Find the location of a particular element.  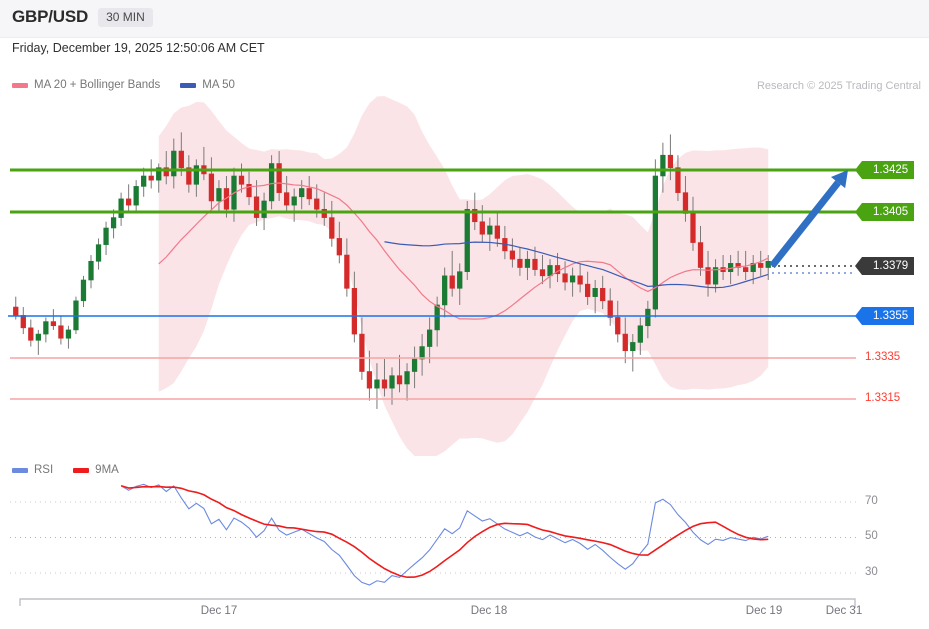

rsi-legend: RSI 9MA is located at coordinates (71, 470).